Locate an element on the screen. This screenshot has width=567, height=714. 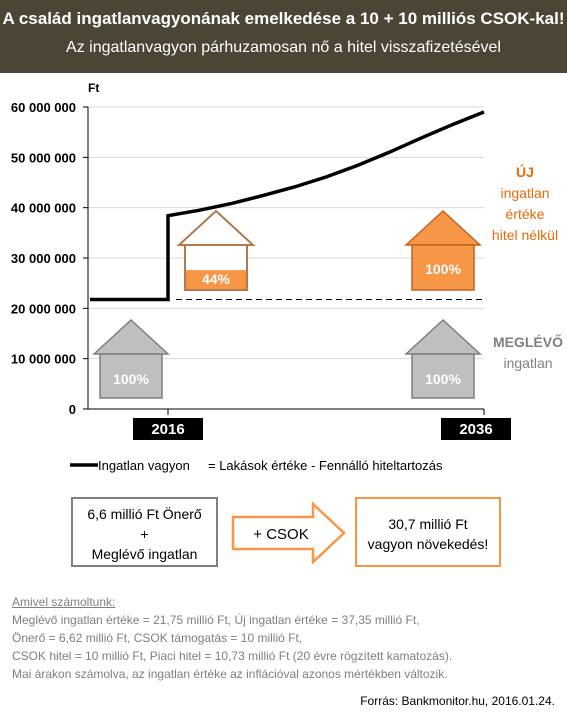
side-label-new-line-3: hitel nélkül is located at coordinates (525, 235).